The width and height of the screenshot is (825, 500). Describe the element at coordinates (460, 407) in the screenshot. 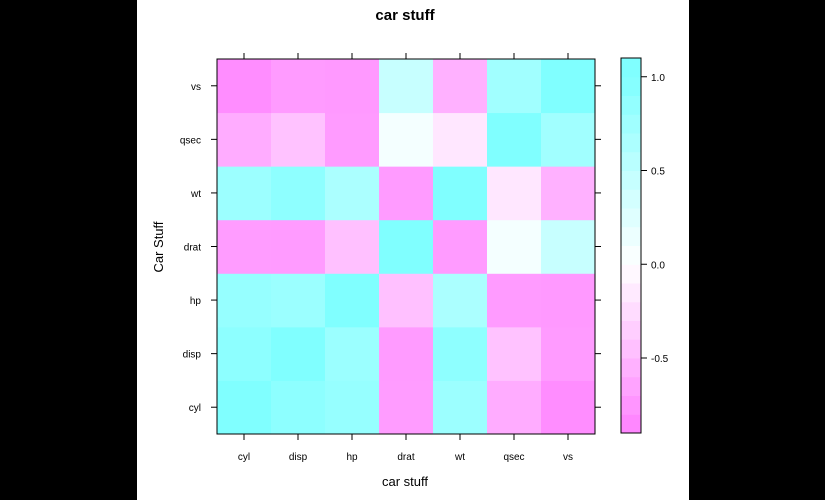

I see `heatmap-cell-cyl-wt` at that location.